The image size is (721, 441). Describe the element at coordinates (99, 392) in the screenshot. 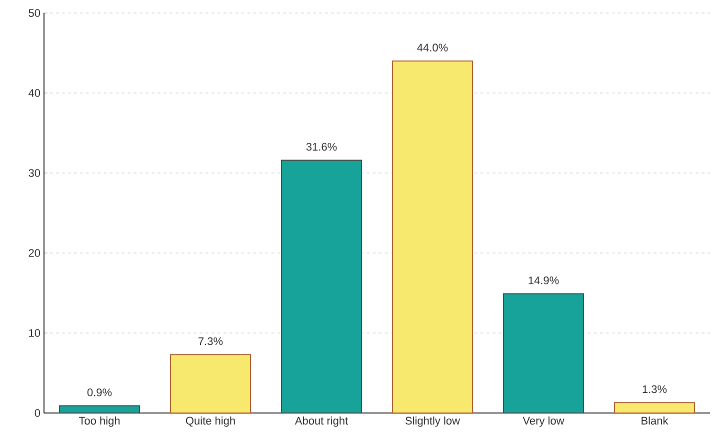

I see `data-label: 0.9%` at that location.